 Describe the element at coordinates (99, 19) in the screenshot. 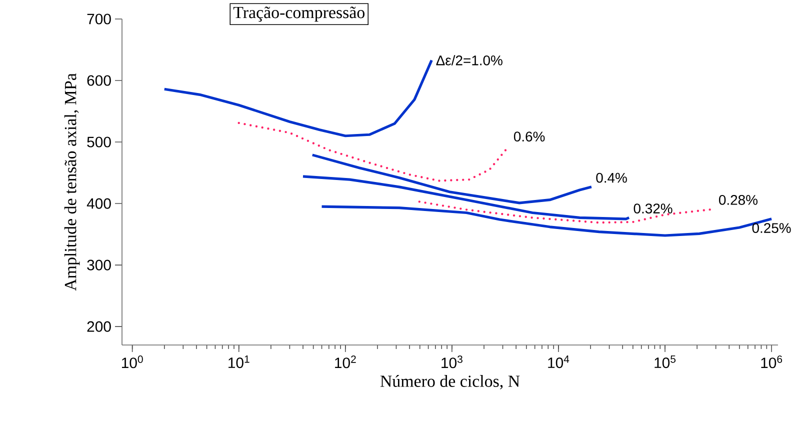

I see `y-tick-label: 700` at that location.